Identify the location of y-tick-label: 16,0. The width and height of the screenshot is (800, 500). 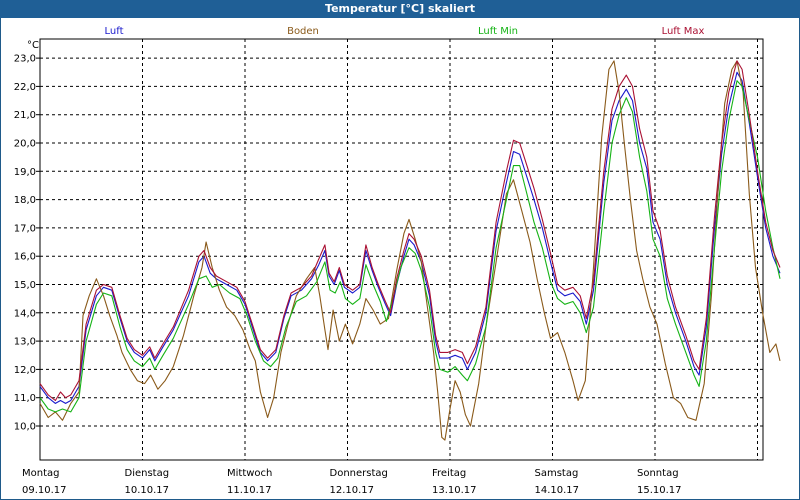
(25, 257).